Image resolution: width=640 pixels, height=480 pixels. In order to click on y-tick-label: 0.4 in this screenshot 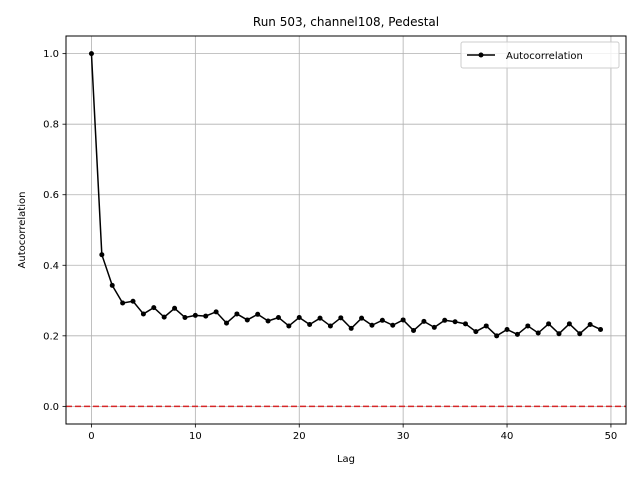, I will do `click(51, 266)`.